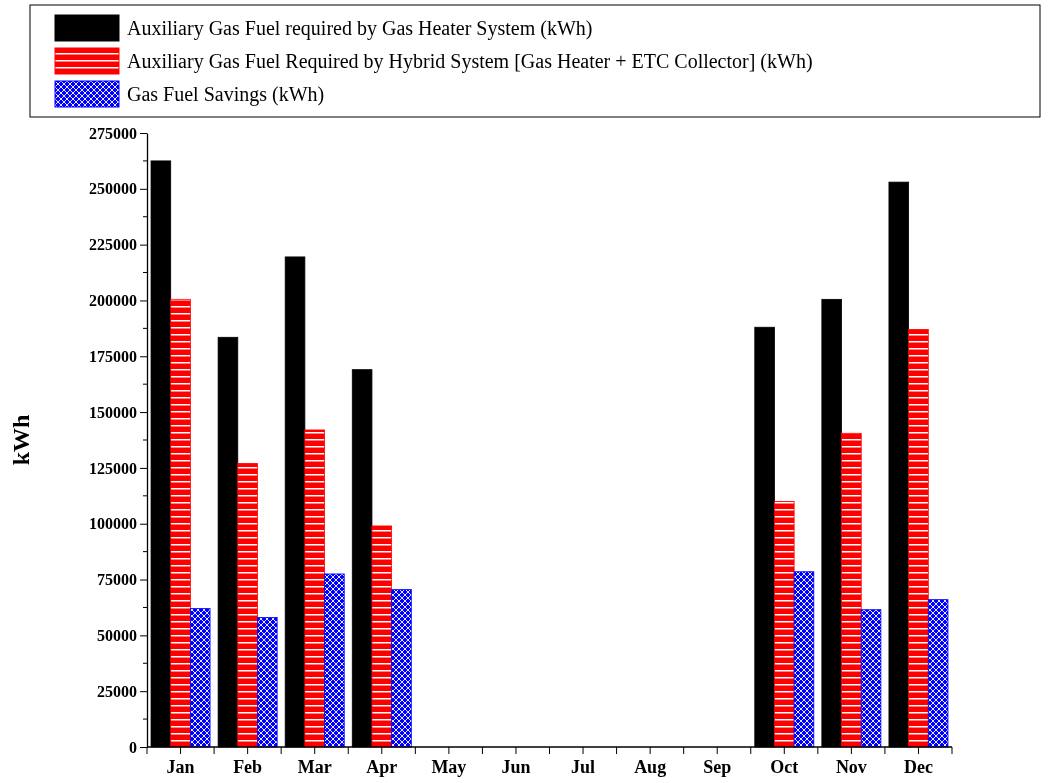  Describe the element at coordinates (117, 580) in the screenshot. I see `y-tick-label: 75000` at that location.